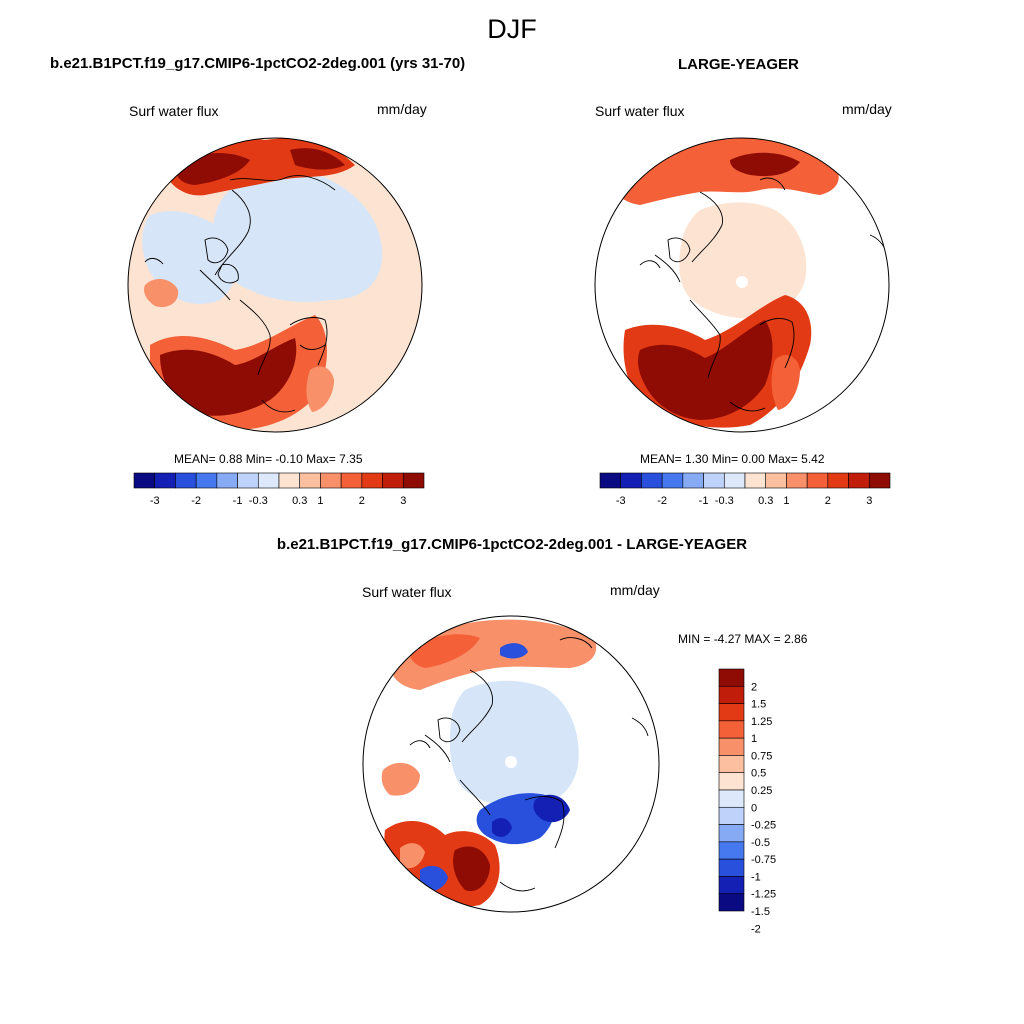  I want to click on obs-pole-hole, so click(742, 282).